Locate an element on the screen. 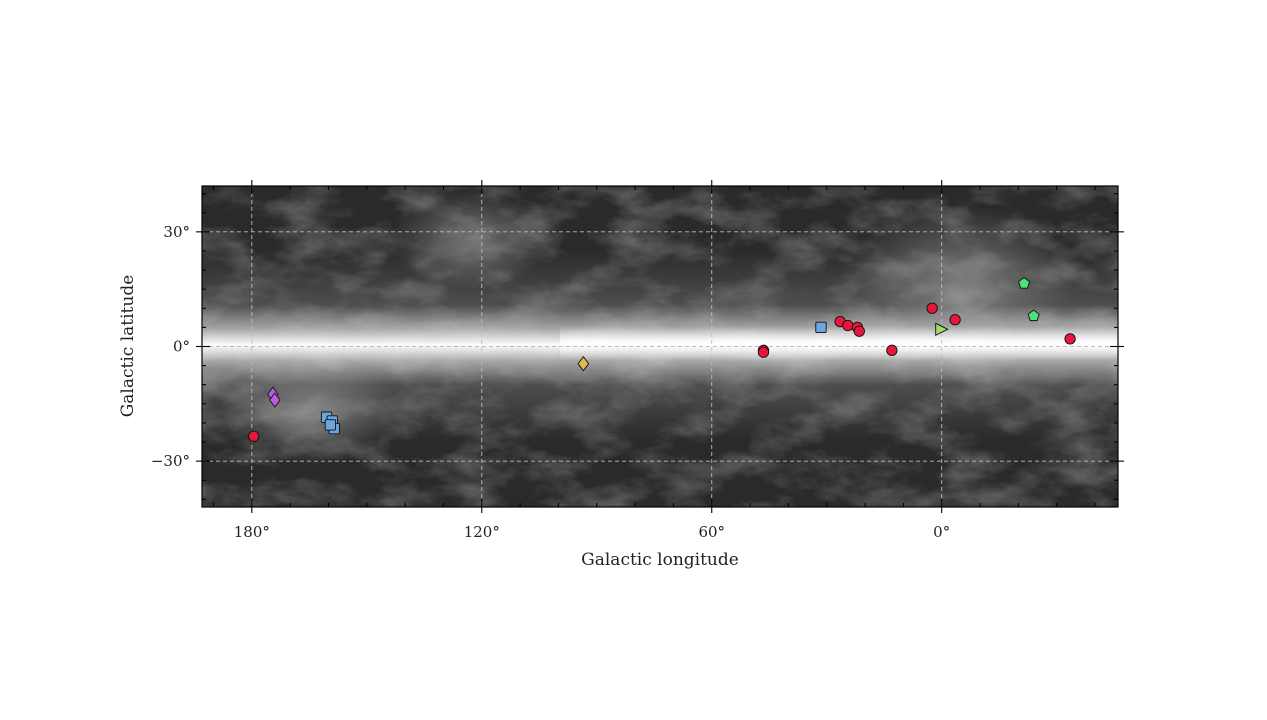  data-points is located at coordinates (662, 359).